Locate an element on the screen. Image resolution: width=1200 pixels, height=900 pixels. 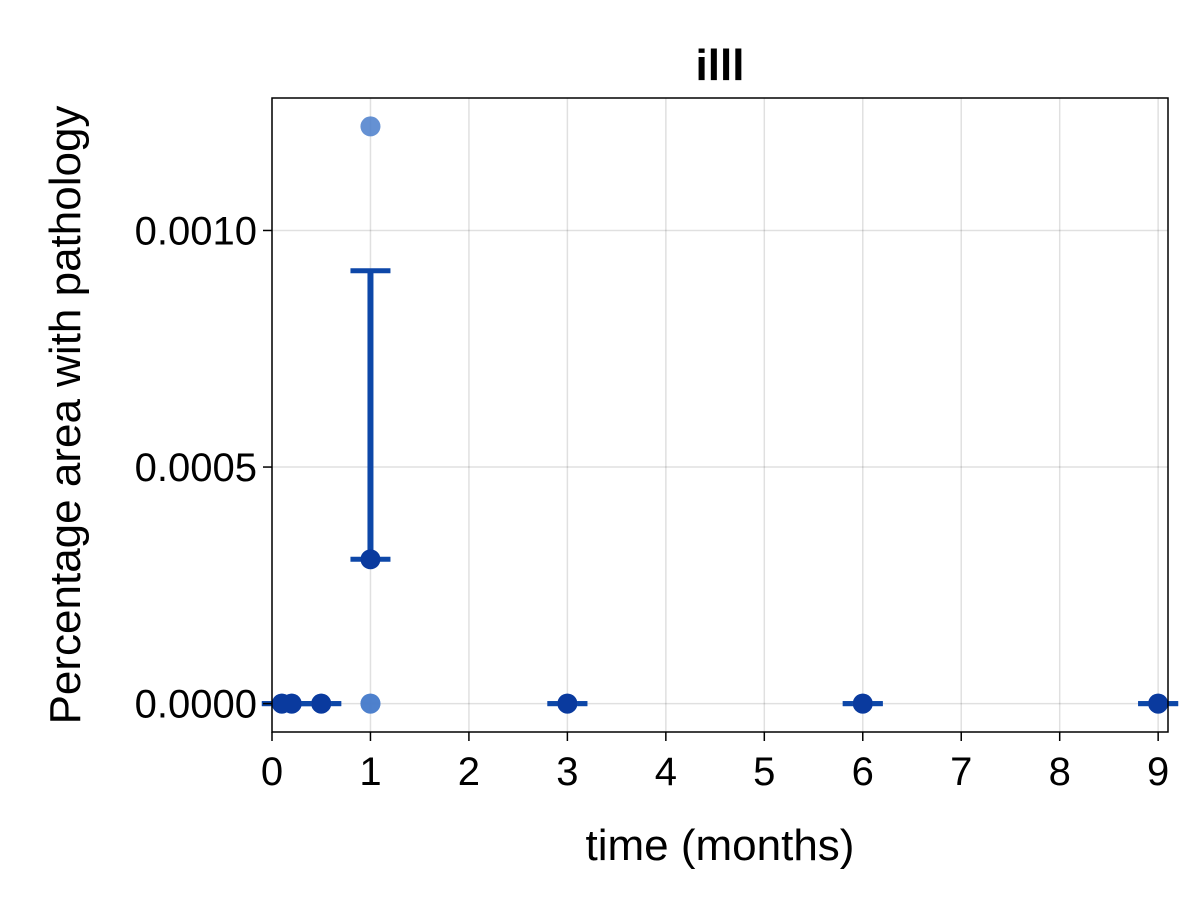
x-tick-label: 7 is located at coordinates (961, 772).